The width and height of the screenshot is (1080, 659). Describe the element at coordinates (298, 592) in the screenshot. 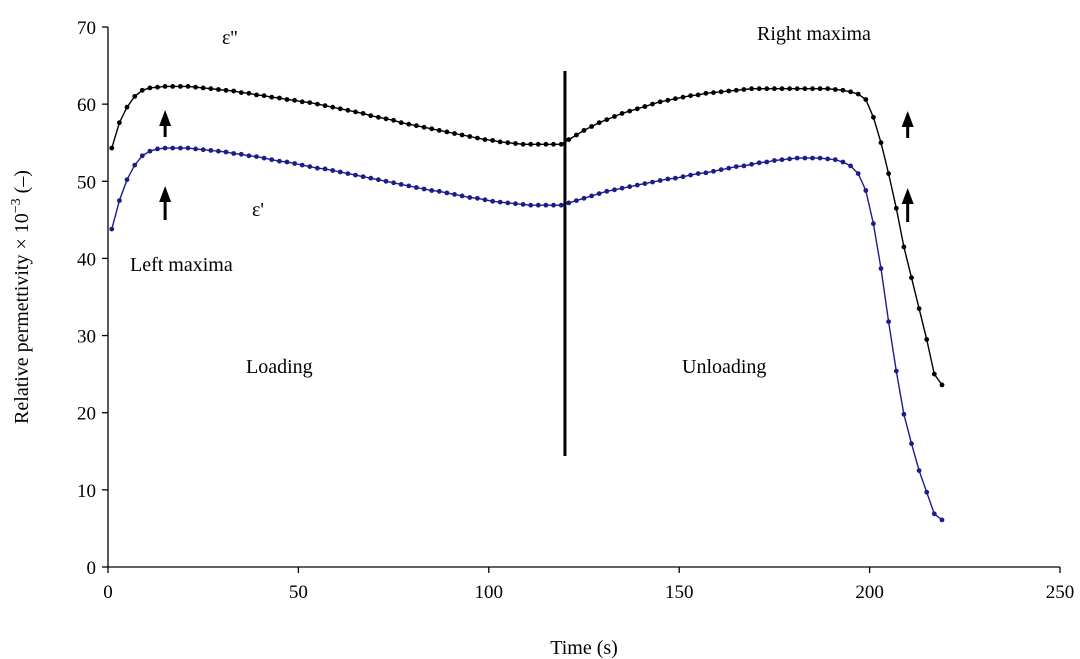

I see `x-tick-label: 50` at that location.